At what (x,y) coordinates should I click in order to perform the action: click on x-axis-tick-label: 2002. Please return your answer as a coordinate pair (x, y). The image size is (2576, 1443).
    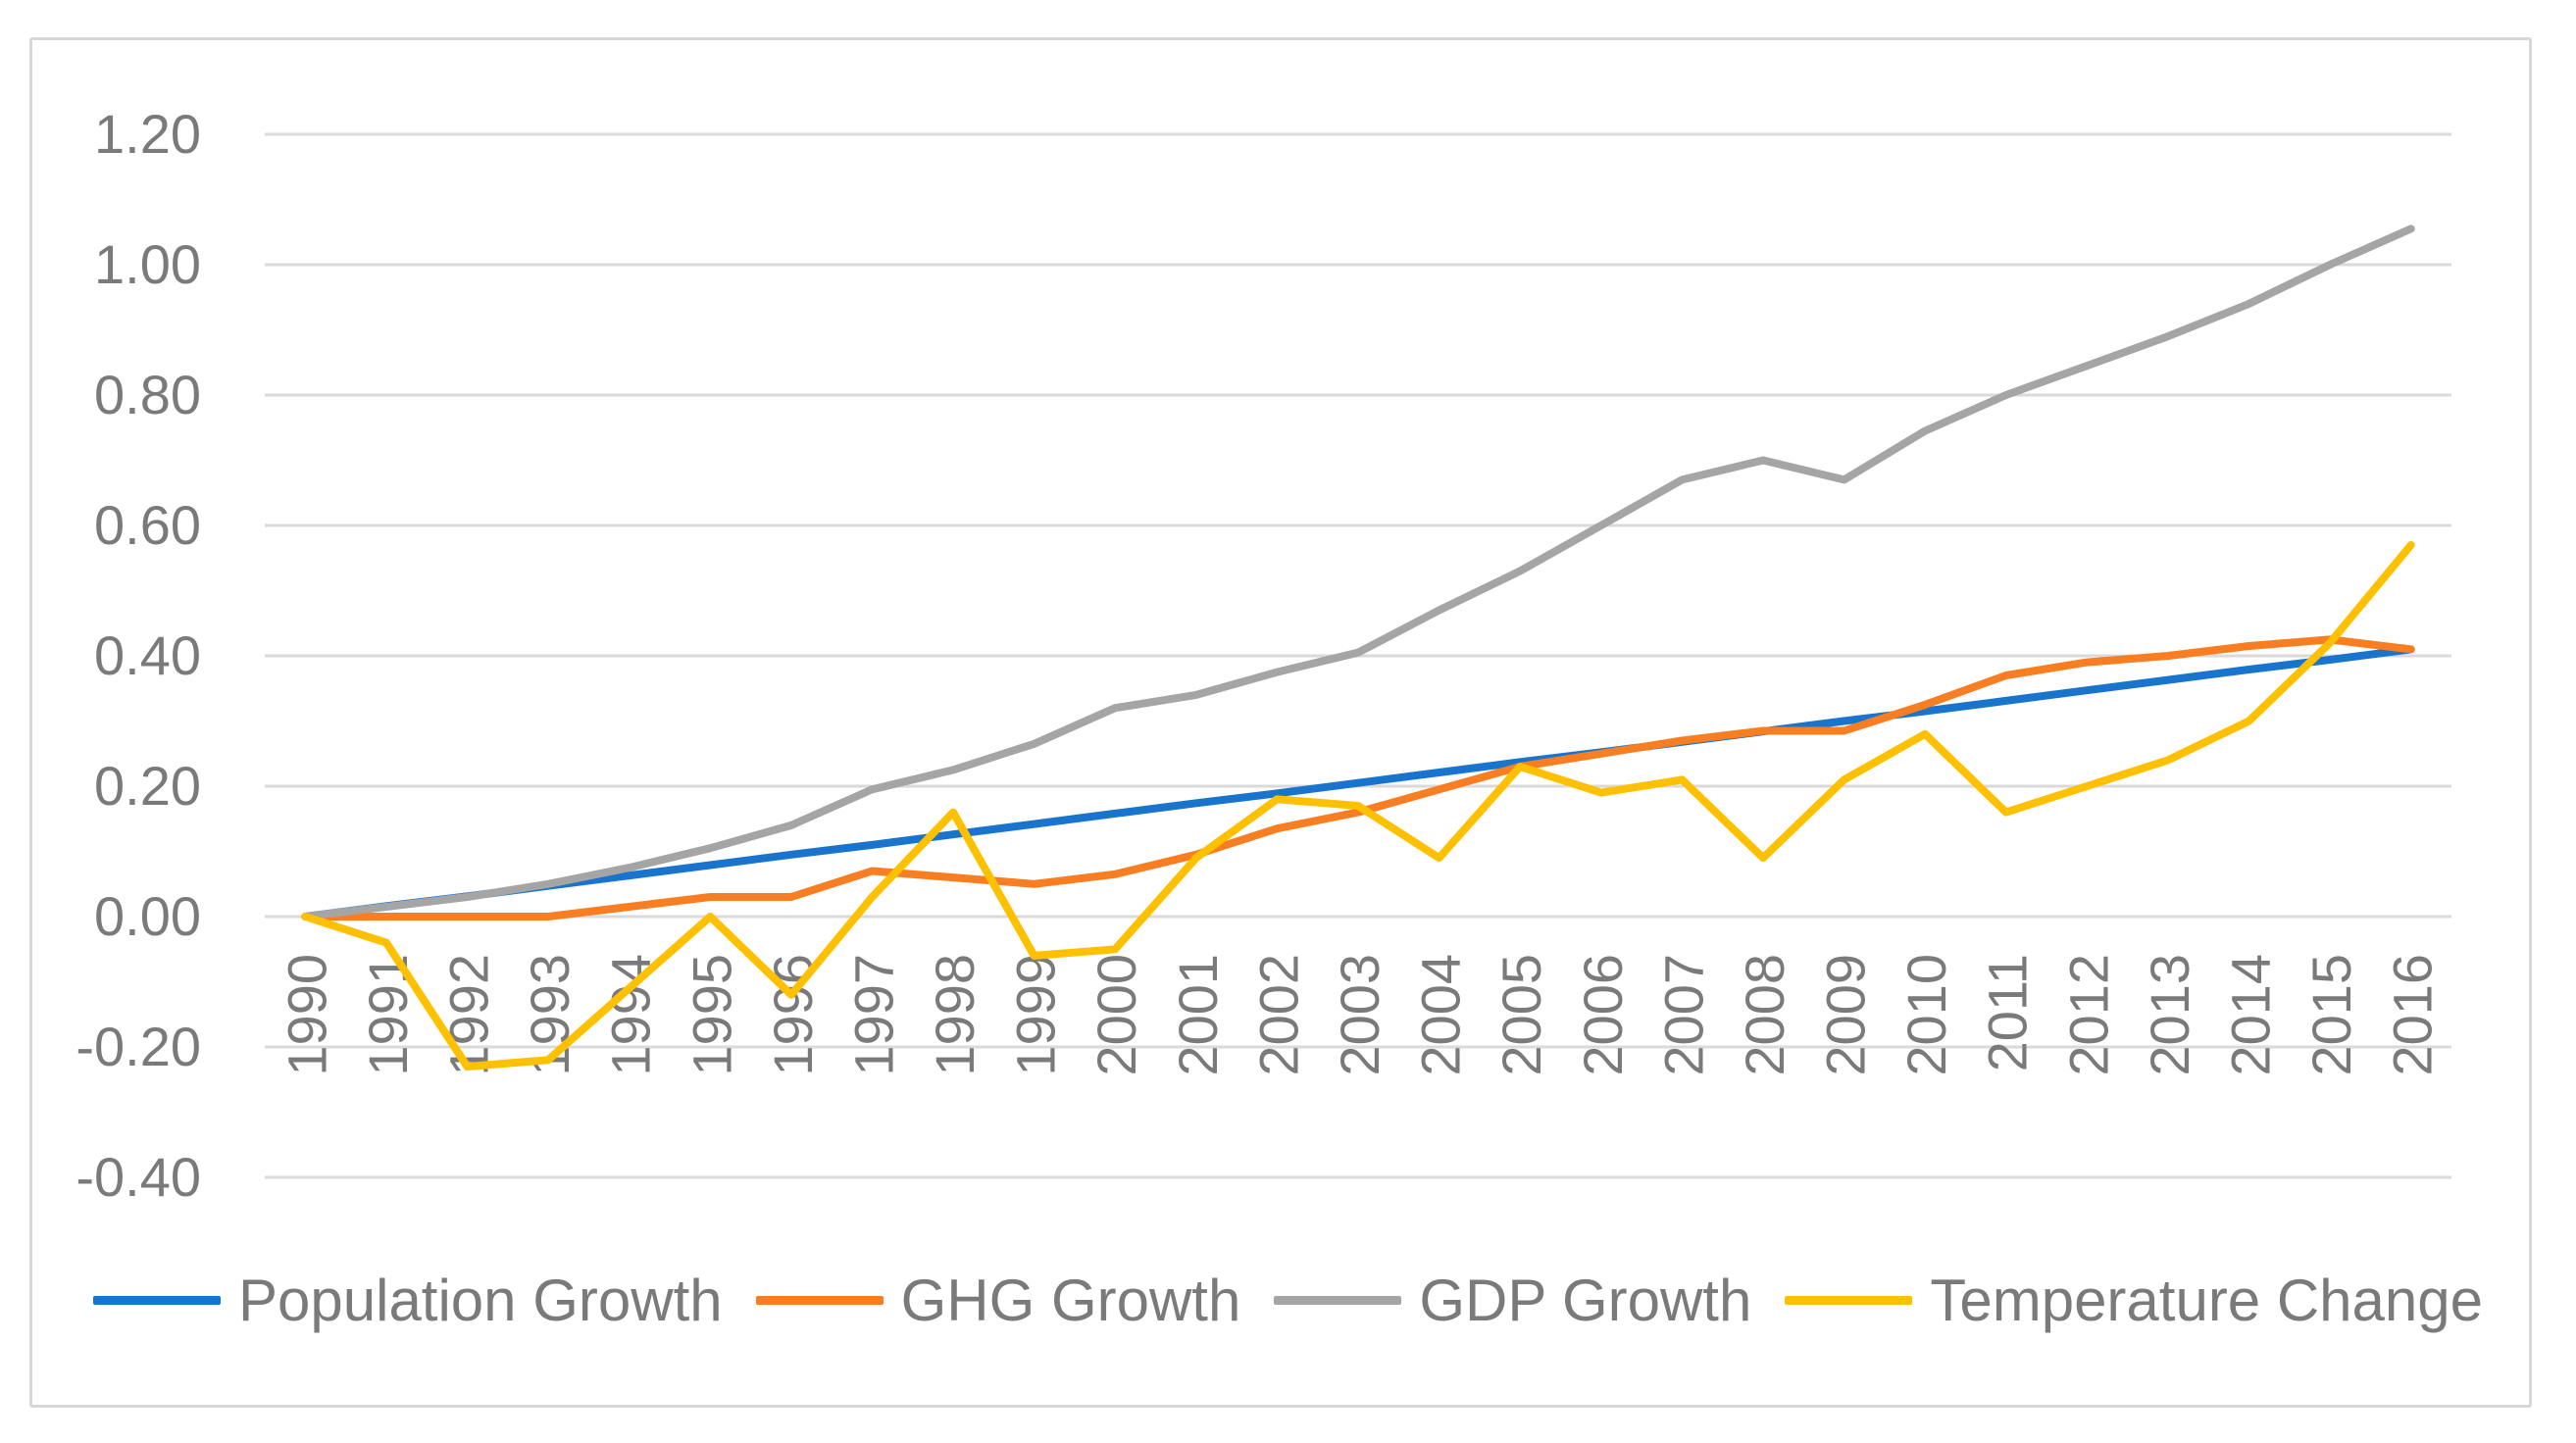
    Looking at the image, I should click on (1278, 1015).